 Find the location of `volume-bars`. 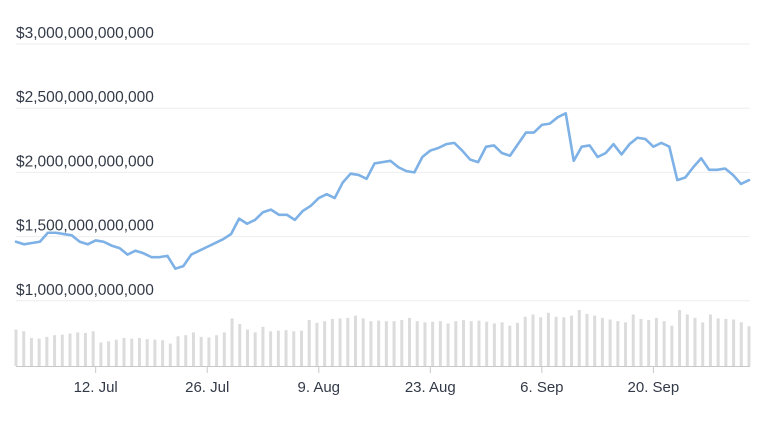

volume-bars is located at coordinates (382, 338).